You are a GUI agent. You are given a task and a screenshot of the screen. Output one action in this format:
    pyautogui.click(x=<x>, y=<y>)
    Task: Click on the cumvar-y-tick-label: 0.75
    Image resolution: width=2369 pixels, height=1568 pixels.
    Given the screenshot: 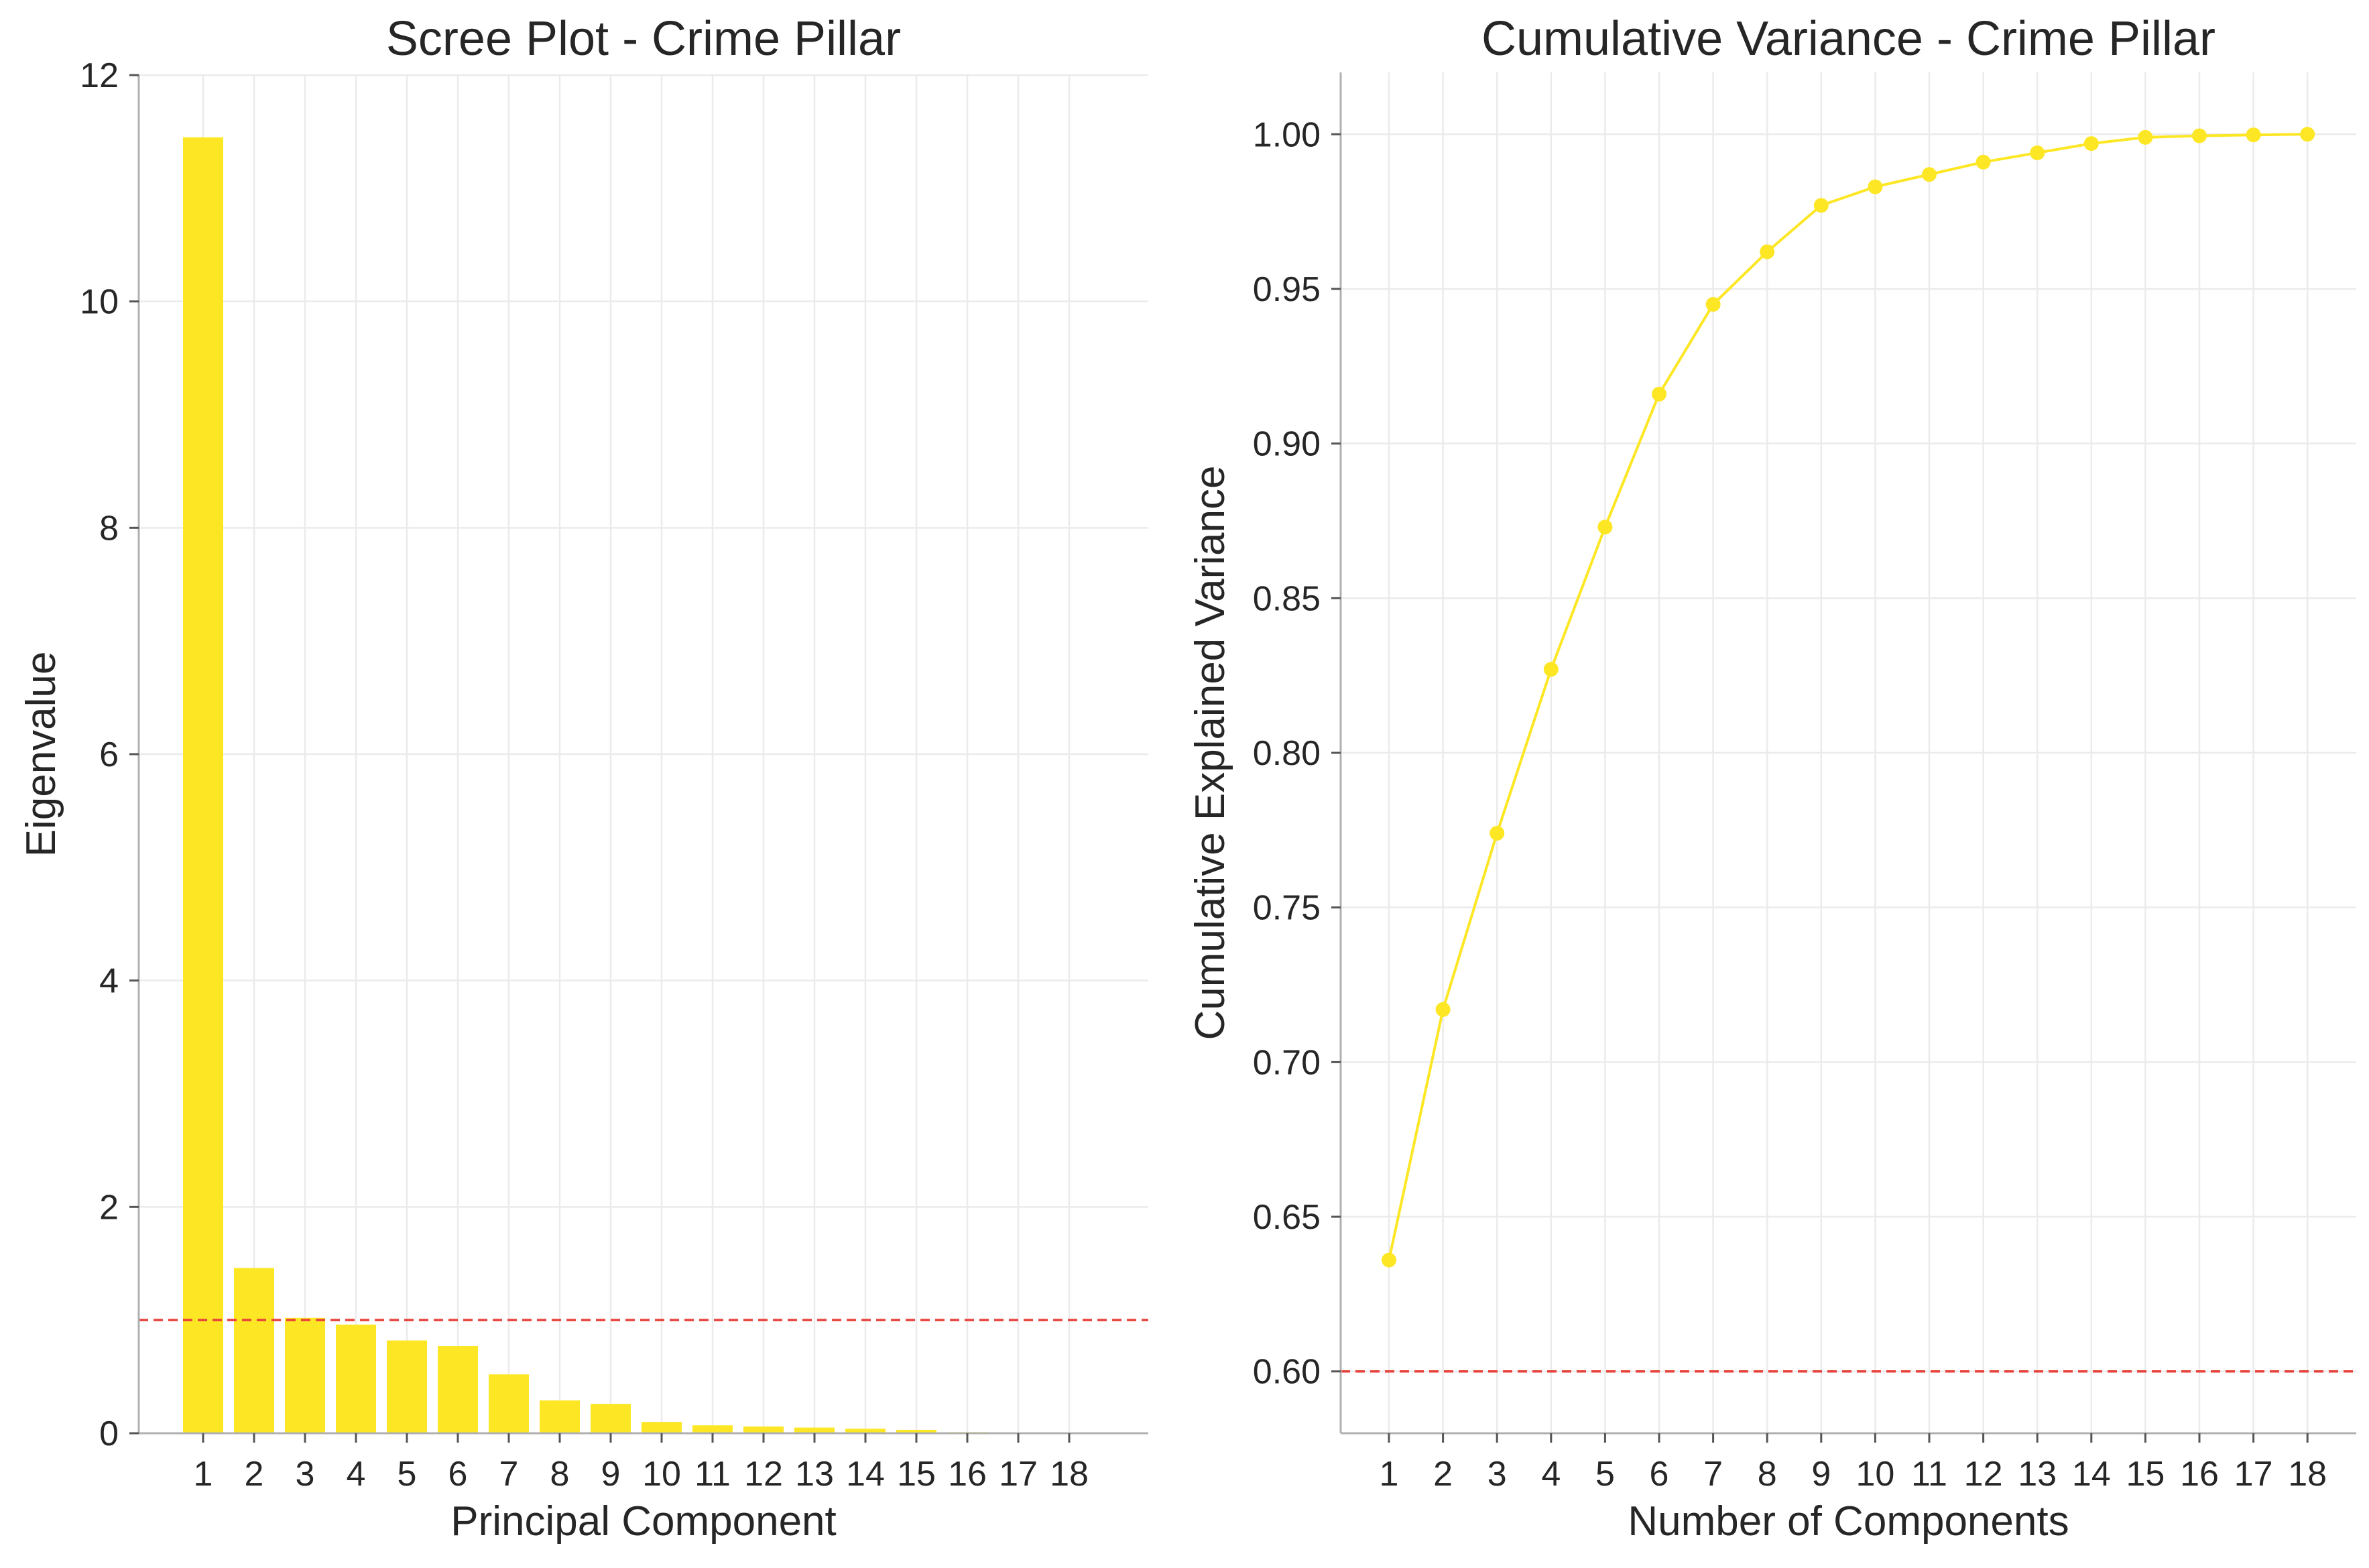 What is the action you would take?
    pyautogui.click(x=1287, y=908)
    